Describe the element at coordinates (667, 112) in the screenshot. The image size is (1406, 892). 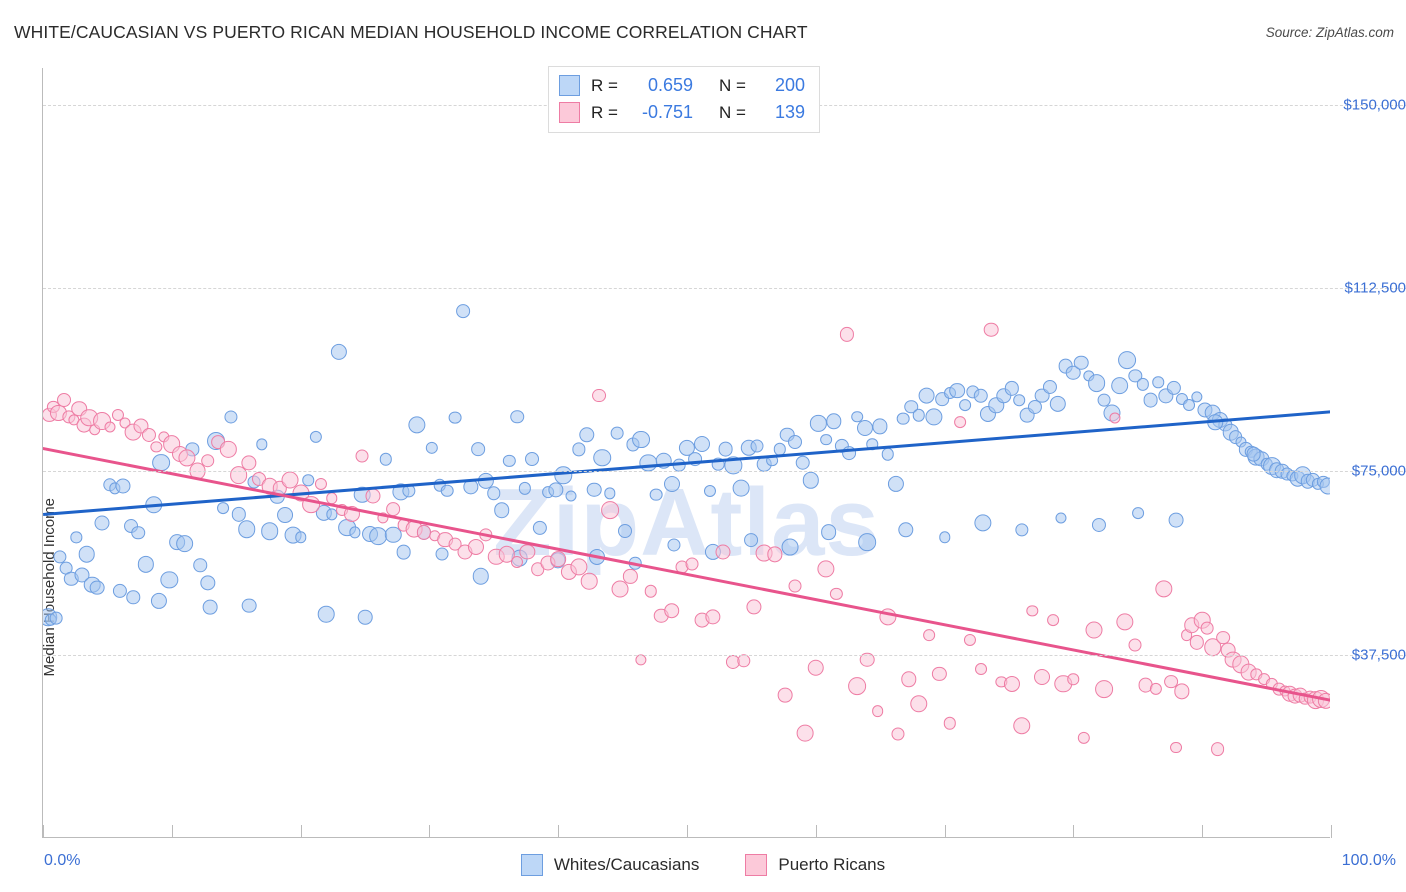
I see `r-value: -0.751` at that location.